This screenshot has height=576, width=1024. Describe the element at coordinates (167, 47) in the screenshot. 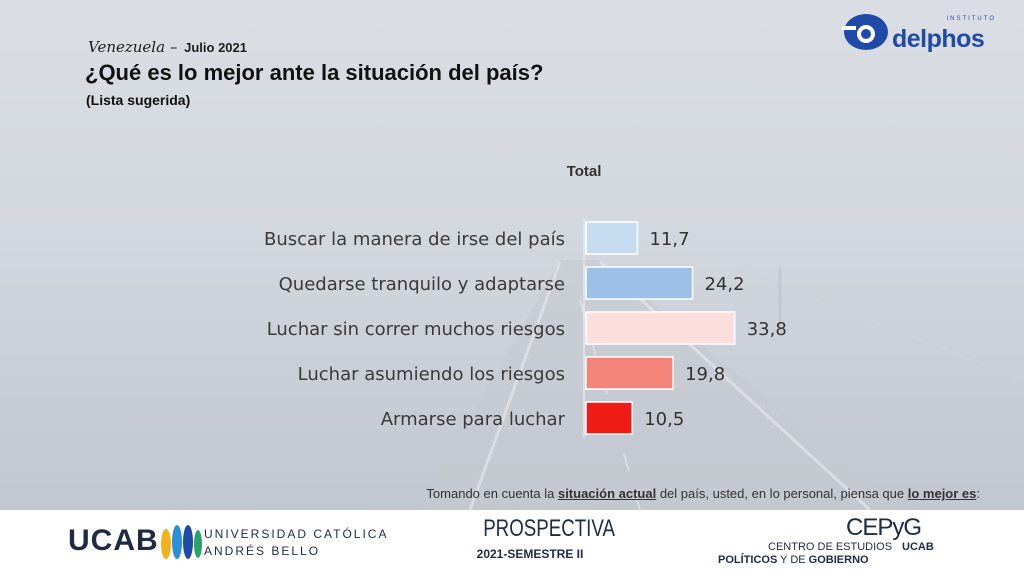

I see `header-place-date: Venezuela – Julio 2021` at that location.